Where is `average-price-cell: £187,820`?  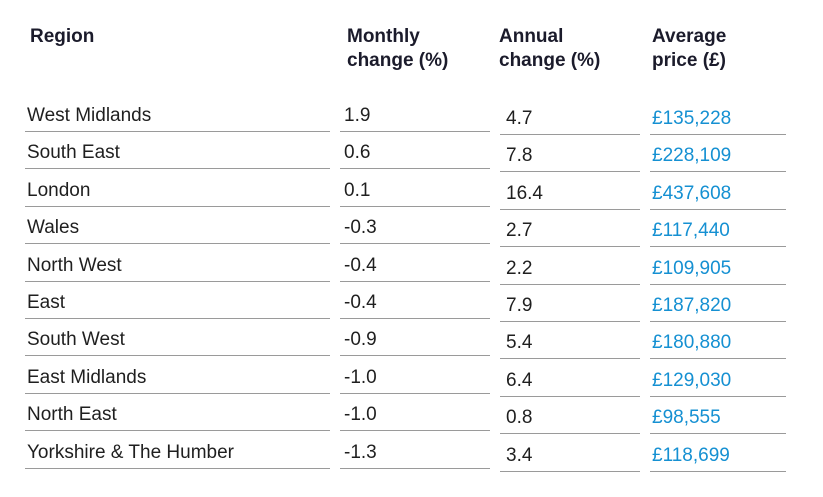 average-price-cell: £187,820 is located at coordinates (692, 305).